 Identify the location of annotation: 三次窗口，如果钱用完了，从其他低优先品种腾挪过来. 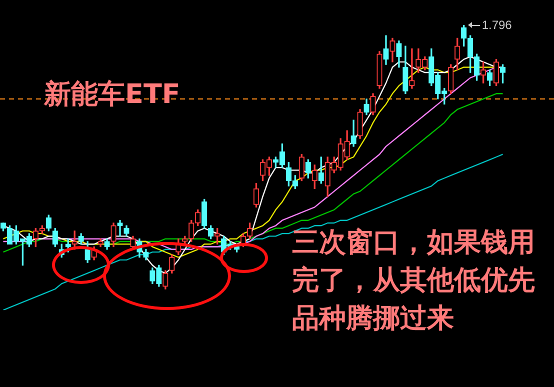
(414, 281).